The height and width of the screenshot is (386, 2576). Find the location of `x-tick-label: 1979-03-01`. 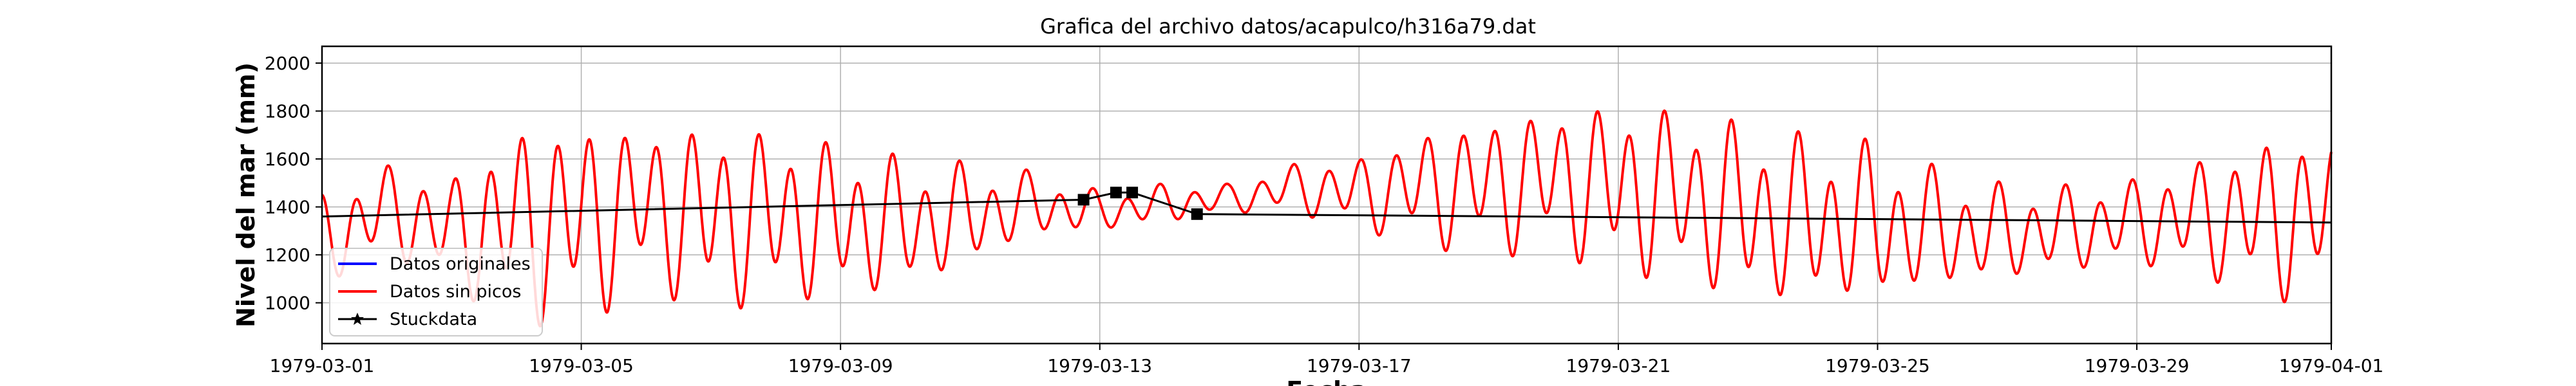

x-tick-label: 1979-03-01 is located at coordinates (322, 365).